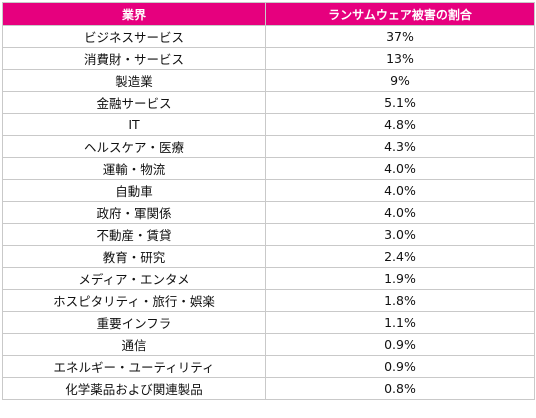 The height and width of the screenshot is (418, 536). What do you see at coordinates (400, 388) in the screenshot?
I see `share-cell: 0.8%` at bounding box center [400, 388].